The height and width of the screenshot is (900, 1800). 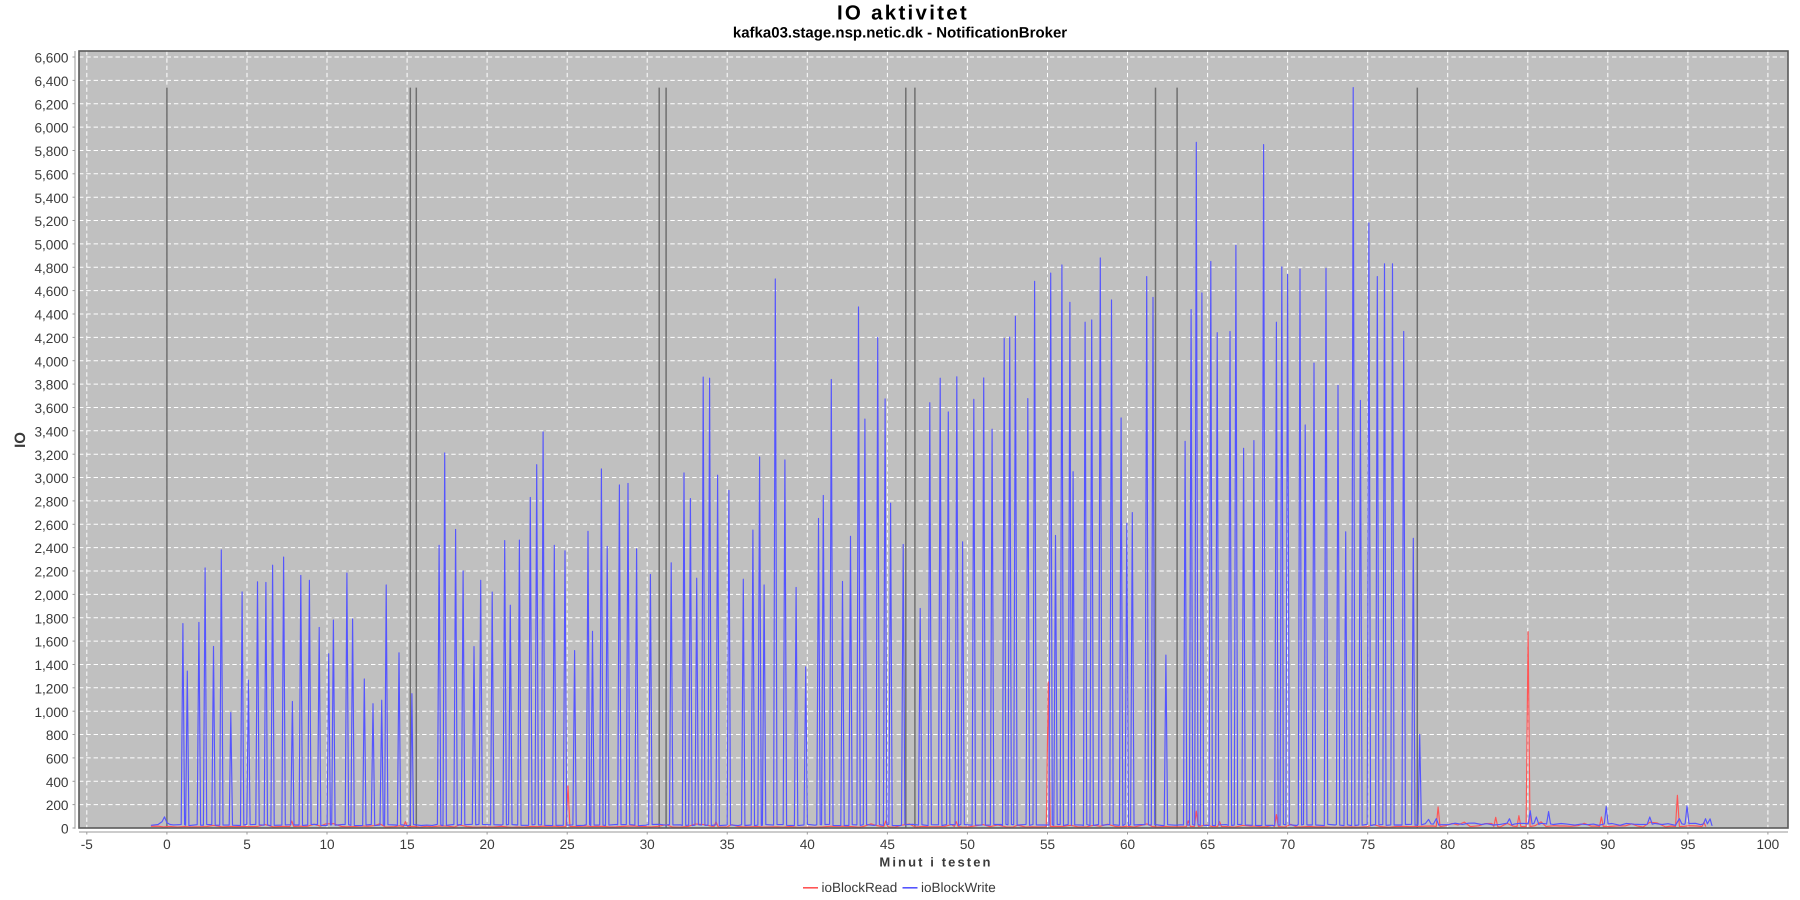 What do you see at coordinates (247, 844) in the screenshot?
I see `svg-text: 5` at bounding box center [247, 844].